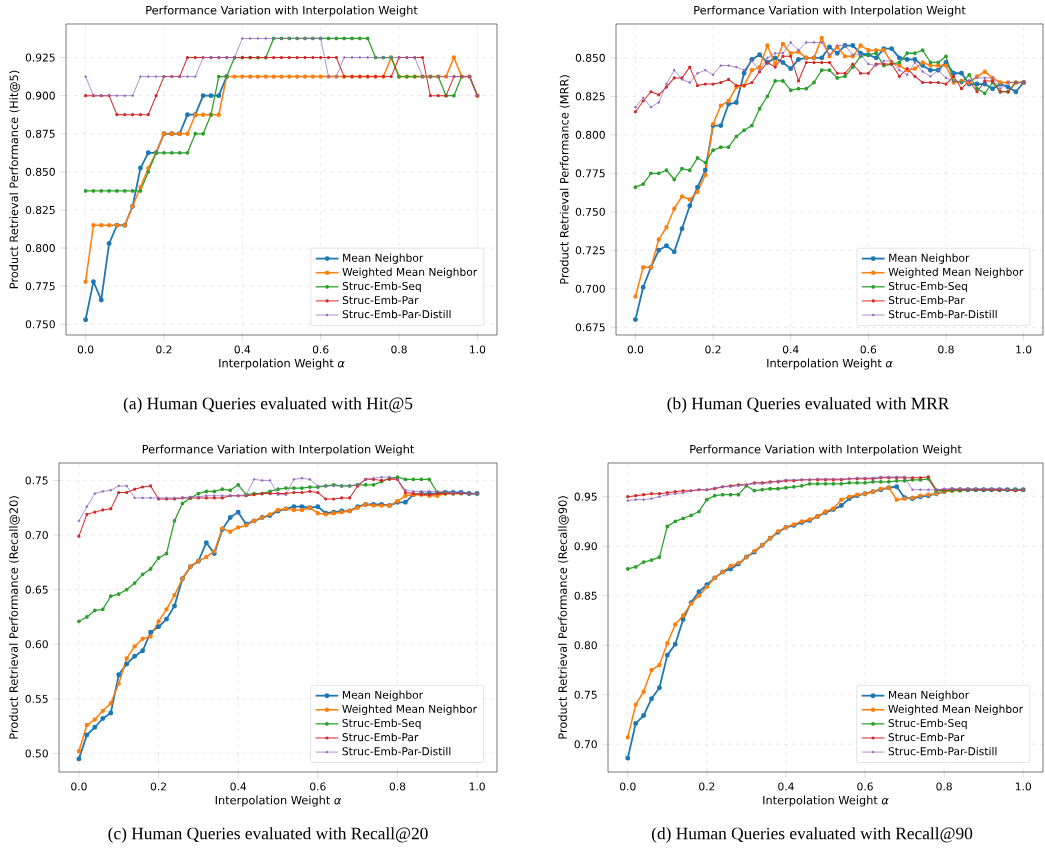 The image size is (1045, 861). I want to click on y-tick-label: 0.675, so click(590, 327).